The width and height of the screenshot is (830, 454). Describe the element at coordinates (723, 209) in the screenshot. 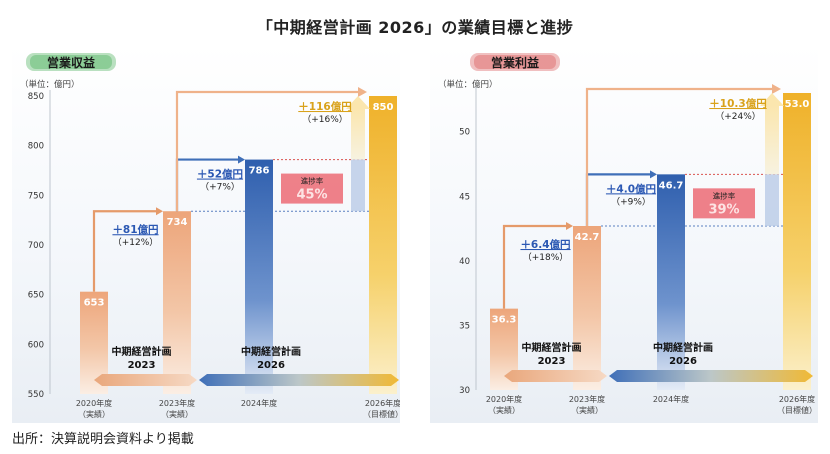

I see `progress-rate-value: 39%` at that location.